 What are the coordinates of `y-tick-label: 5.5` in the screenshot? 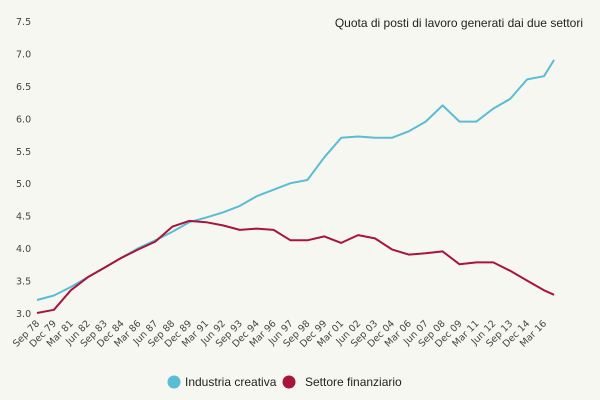 It's located at (23, 152).